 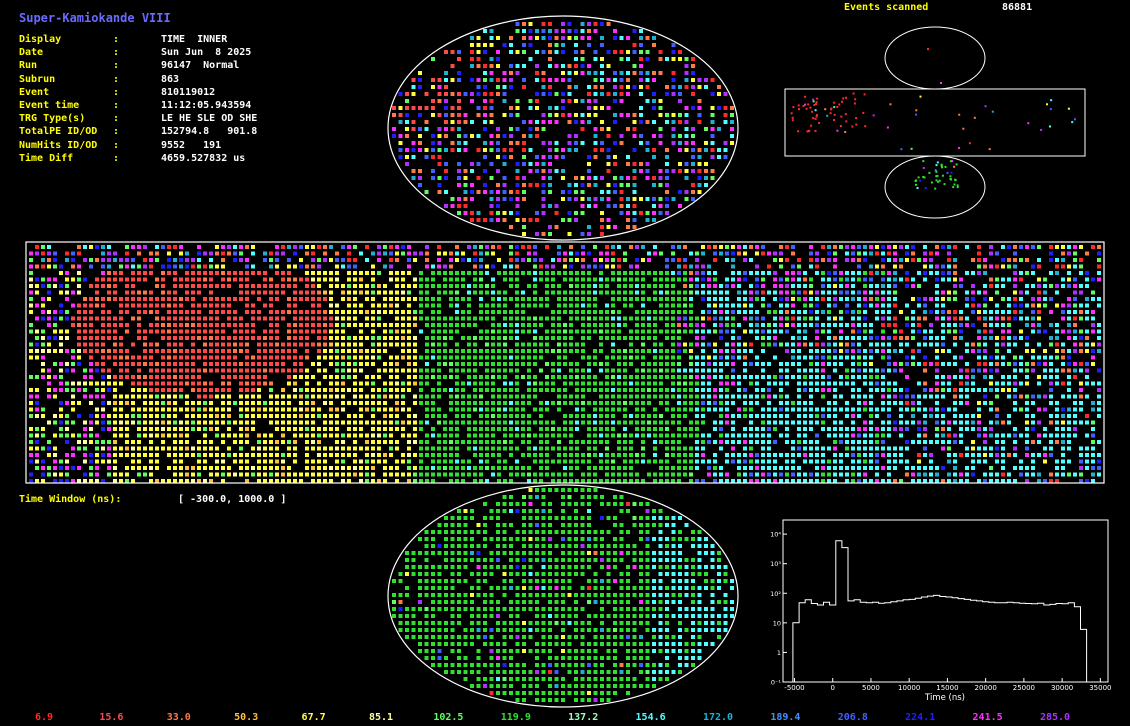 I want to click on y-tick-label: 10⁻¹, so click(x=775, y=683).